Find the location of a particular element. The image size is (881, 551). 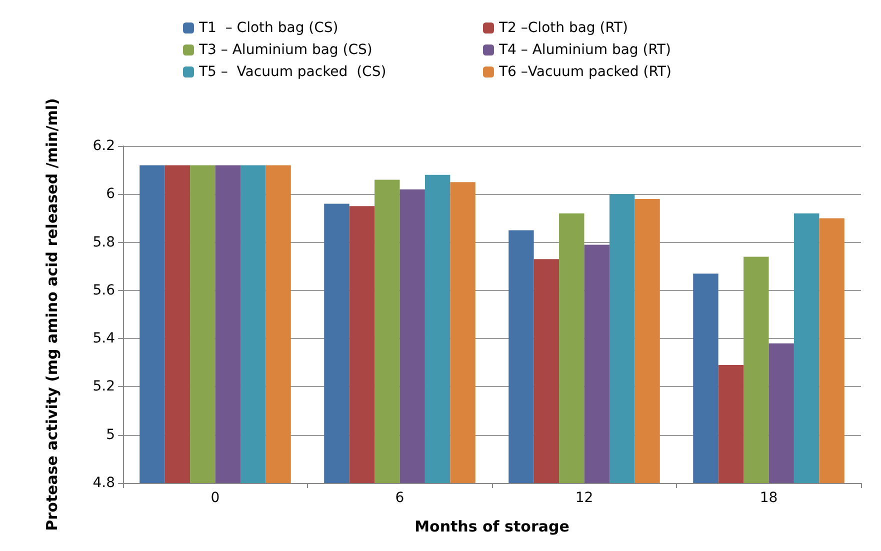

y-tick-label: 5.8 is located at coordinates (103, 242).